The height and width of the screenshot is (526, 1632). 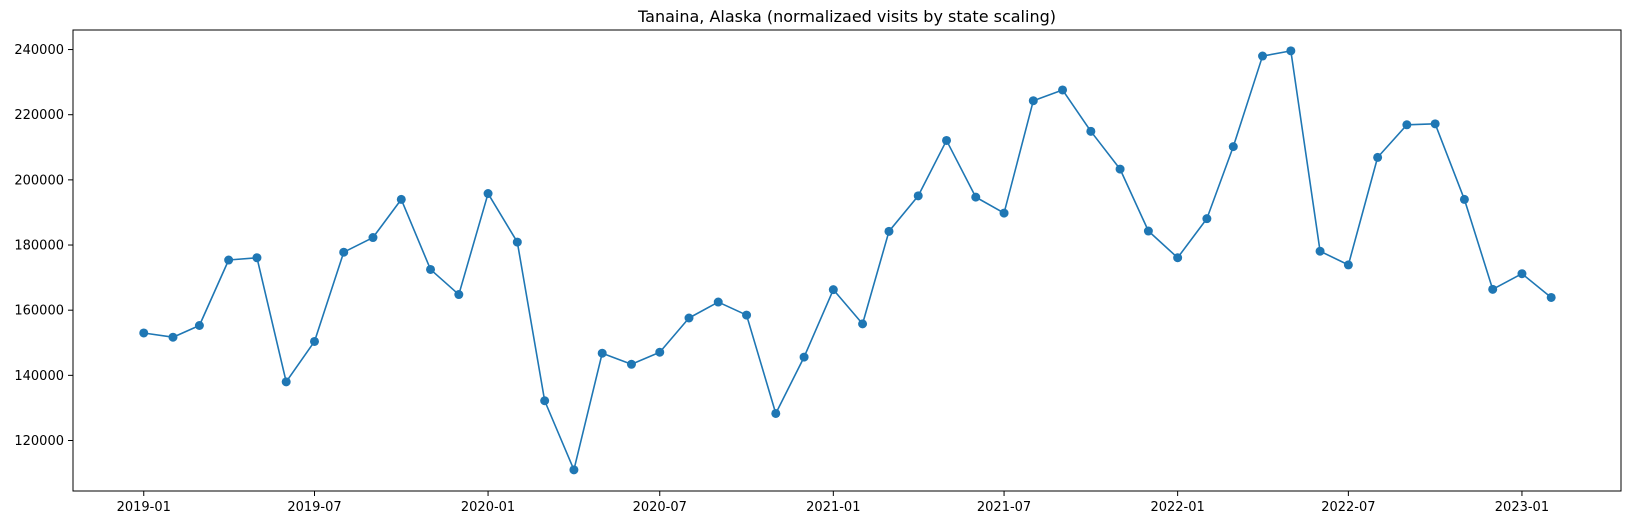 I want to click on x-tick-label: 2020-01, so click(x=488, y=507).